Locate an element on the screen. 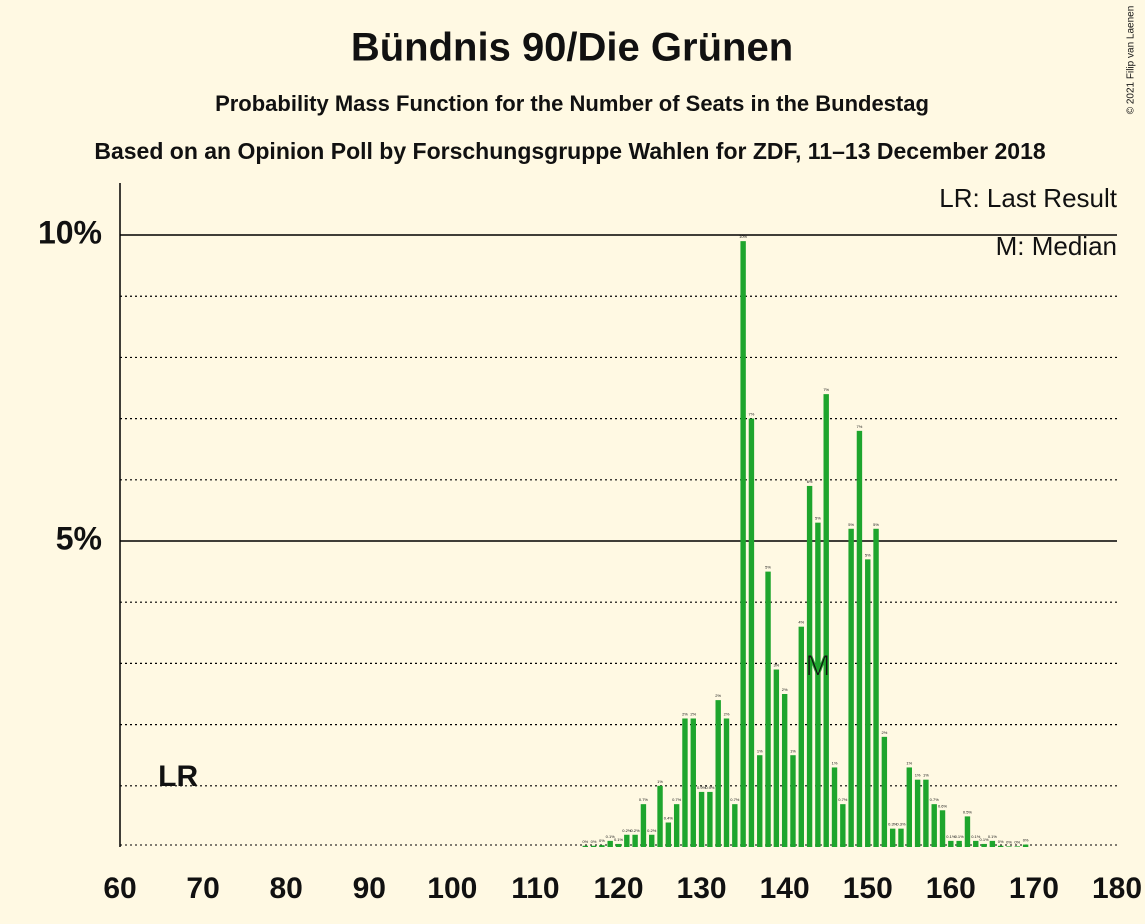 The width and height of the screenshot is (1145, 924). x-tick-label: 100 is located at coordinates (452, 888).